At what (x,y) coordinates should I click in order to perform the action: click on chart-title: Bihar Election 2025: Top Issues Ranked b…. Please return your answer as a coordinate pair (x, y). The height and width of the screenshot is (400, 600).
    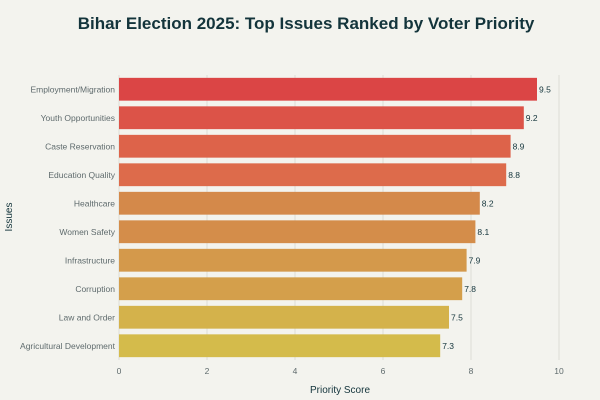
    Looking at the image, I should click on (306, 23).